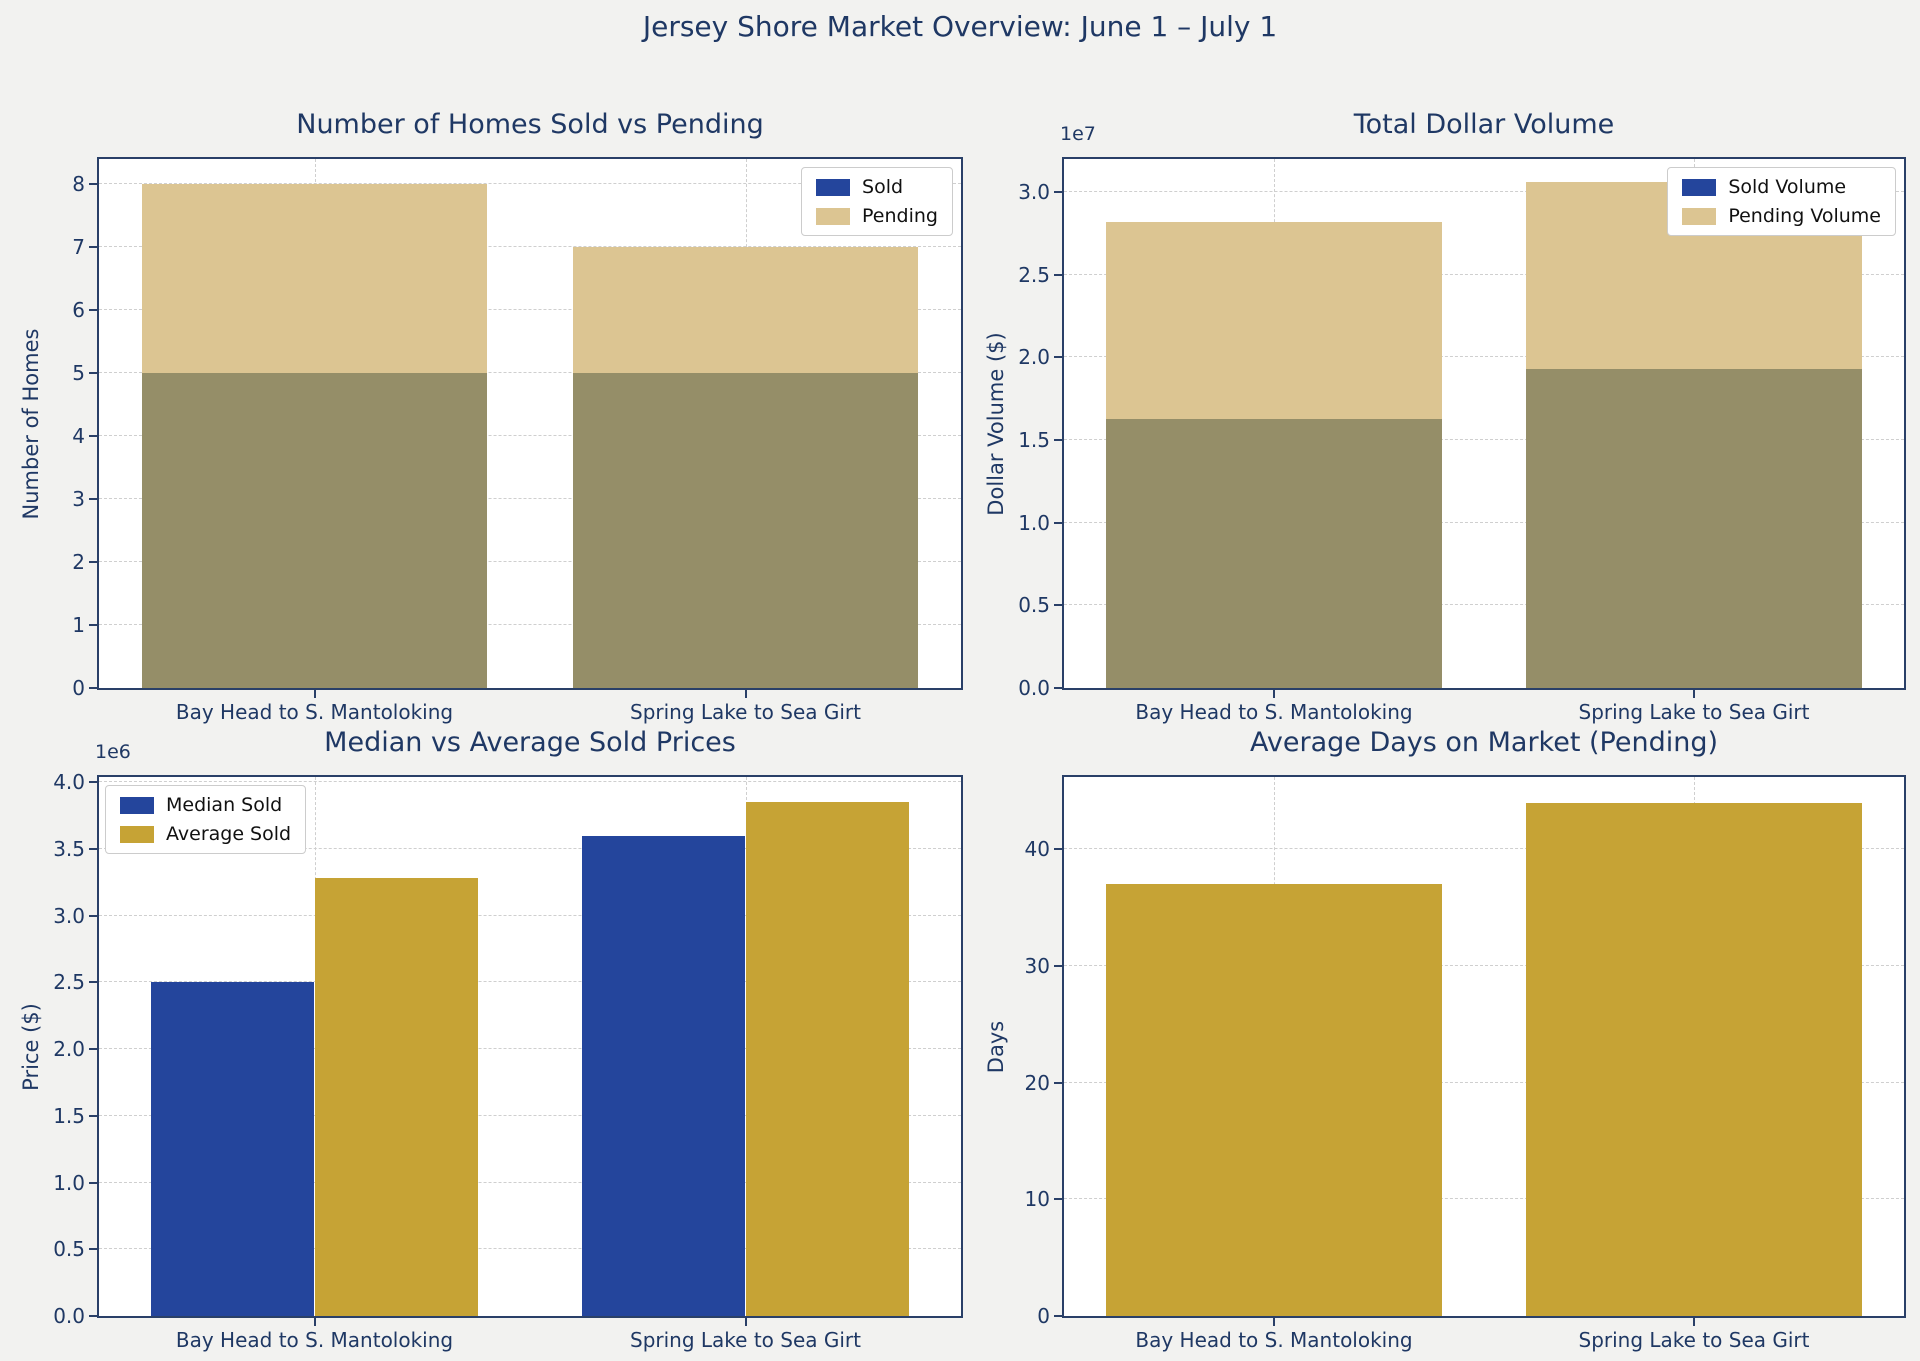 This screenshot has height=1361, width=1920. Describe the element at coordinates (900, 216) in the screenshot. I see `legend-label-pending: Pending` at that location.